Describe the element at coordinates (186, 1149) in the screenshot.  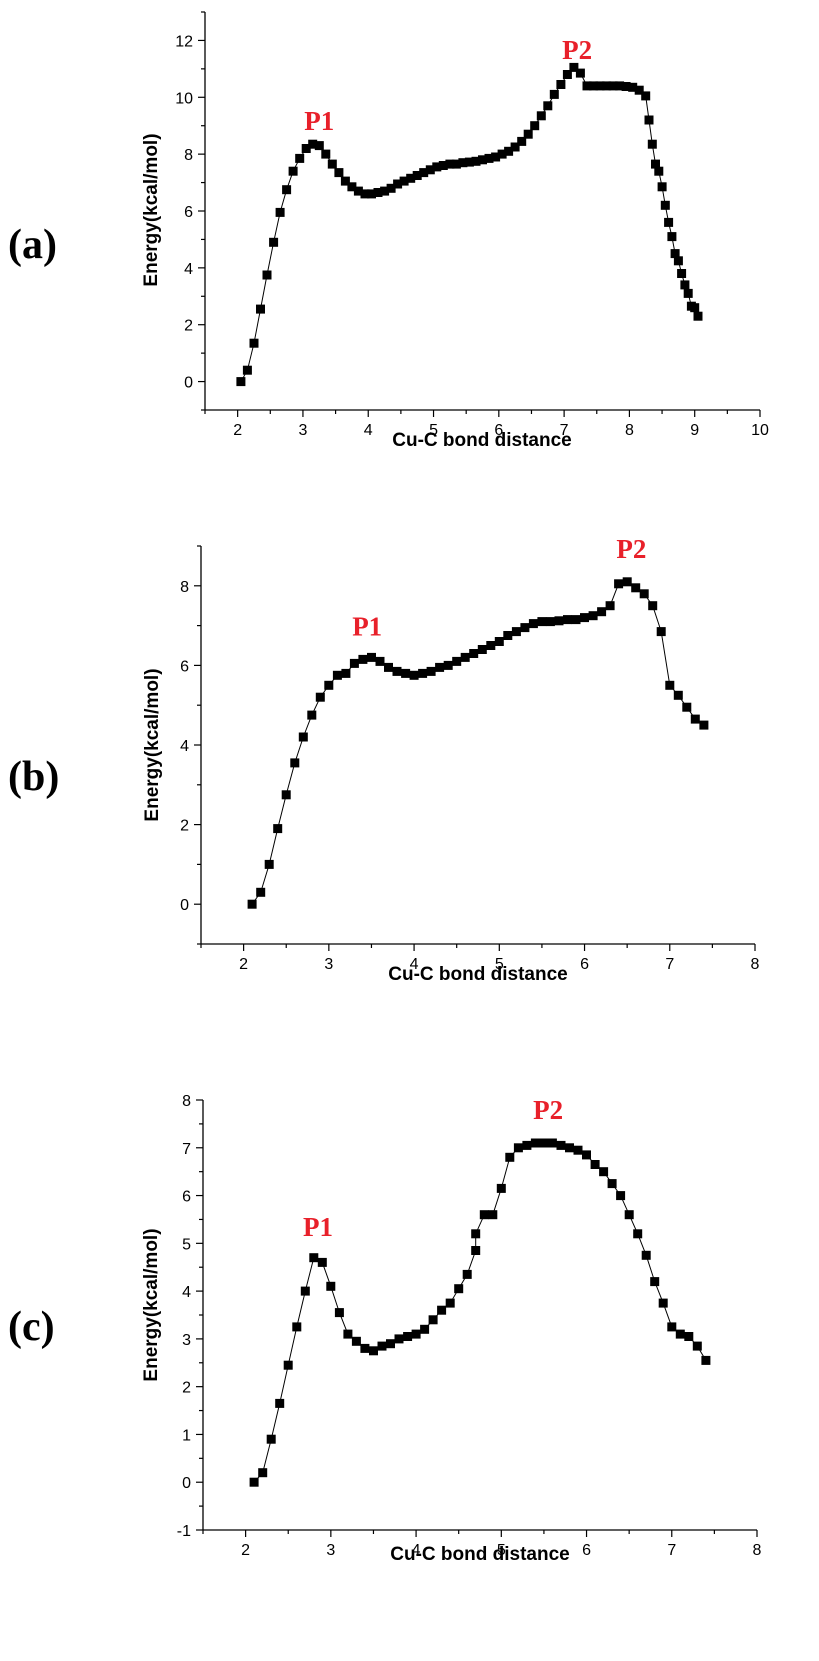
I see `y-tick-label: 7` at that location.